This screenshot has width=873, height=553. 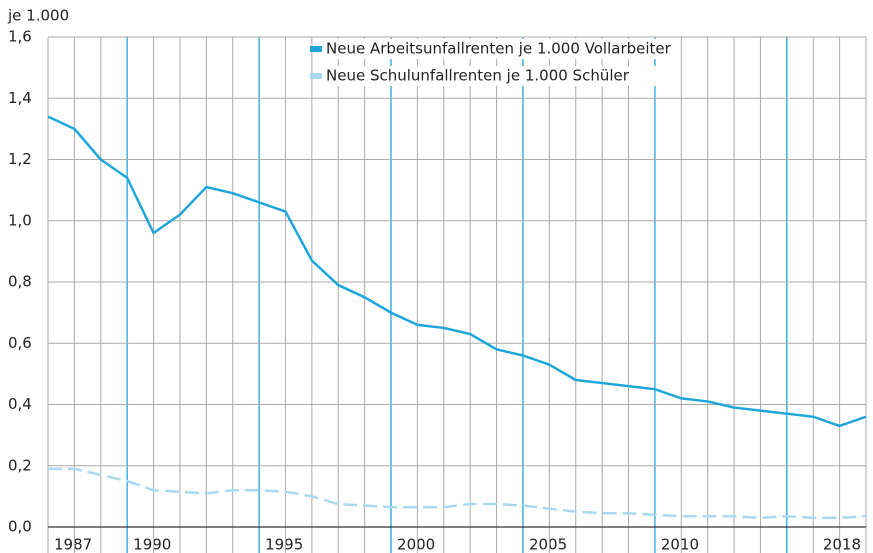 What do you see at coordinates (416, 544) in the screenshot?
I see `x-tick-label: 2000` at bounding box center [416, 544].